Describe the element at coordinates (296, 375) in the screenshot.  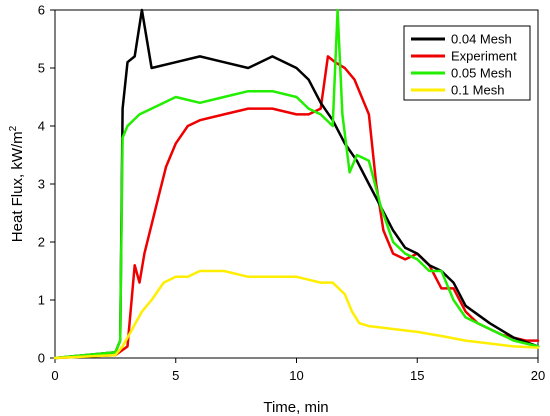
I see `x-tick-label: 10` at that location.